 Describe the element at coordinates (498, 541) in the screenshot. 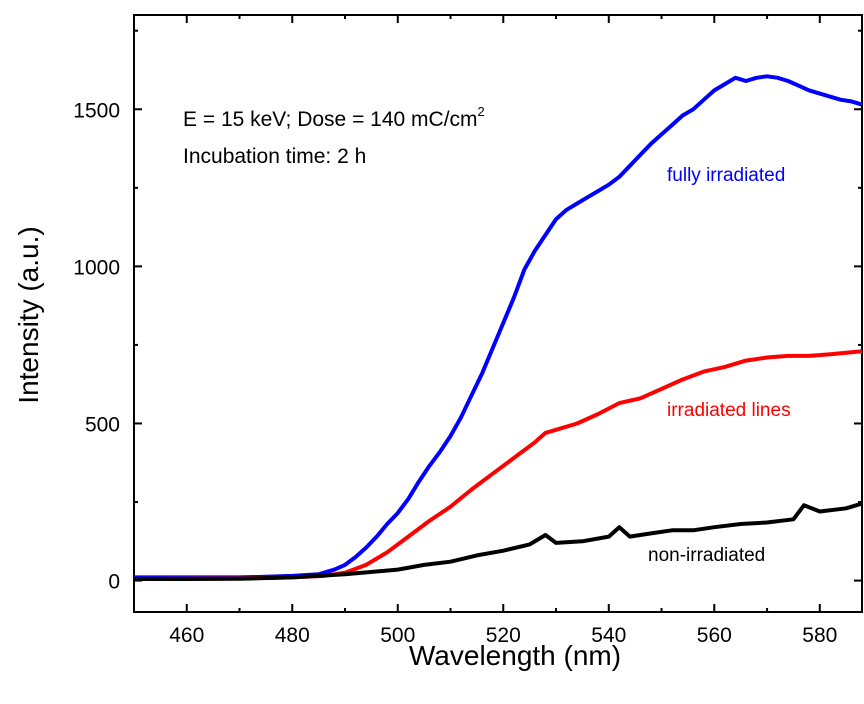

I see `series-line-non-irradiated` at that location.